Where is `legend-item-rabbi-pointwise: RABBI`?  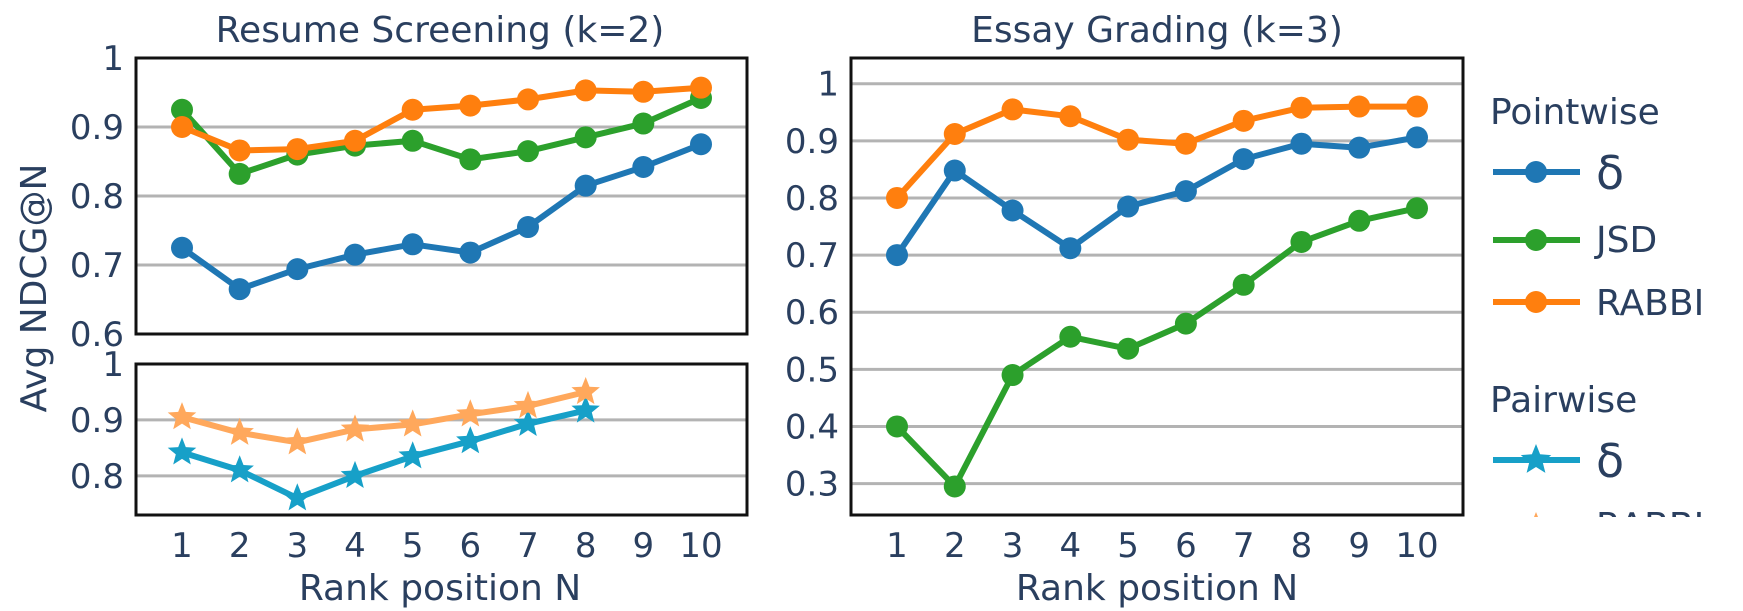 legend-item-rabbi-pointwise: RABBI is located at coordinates (1598, 303).